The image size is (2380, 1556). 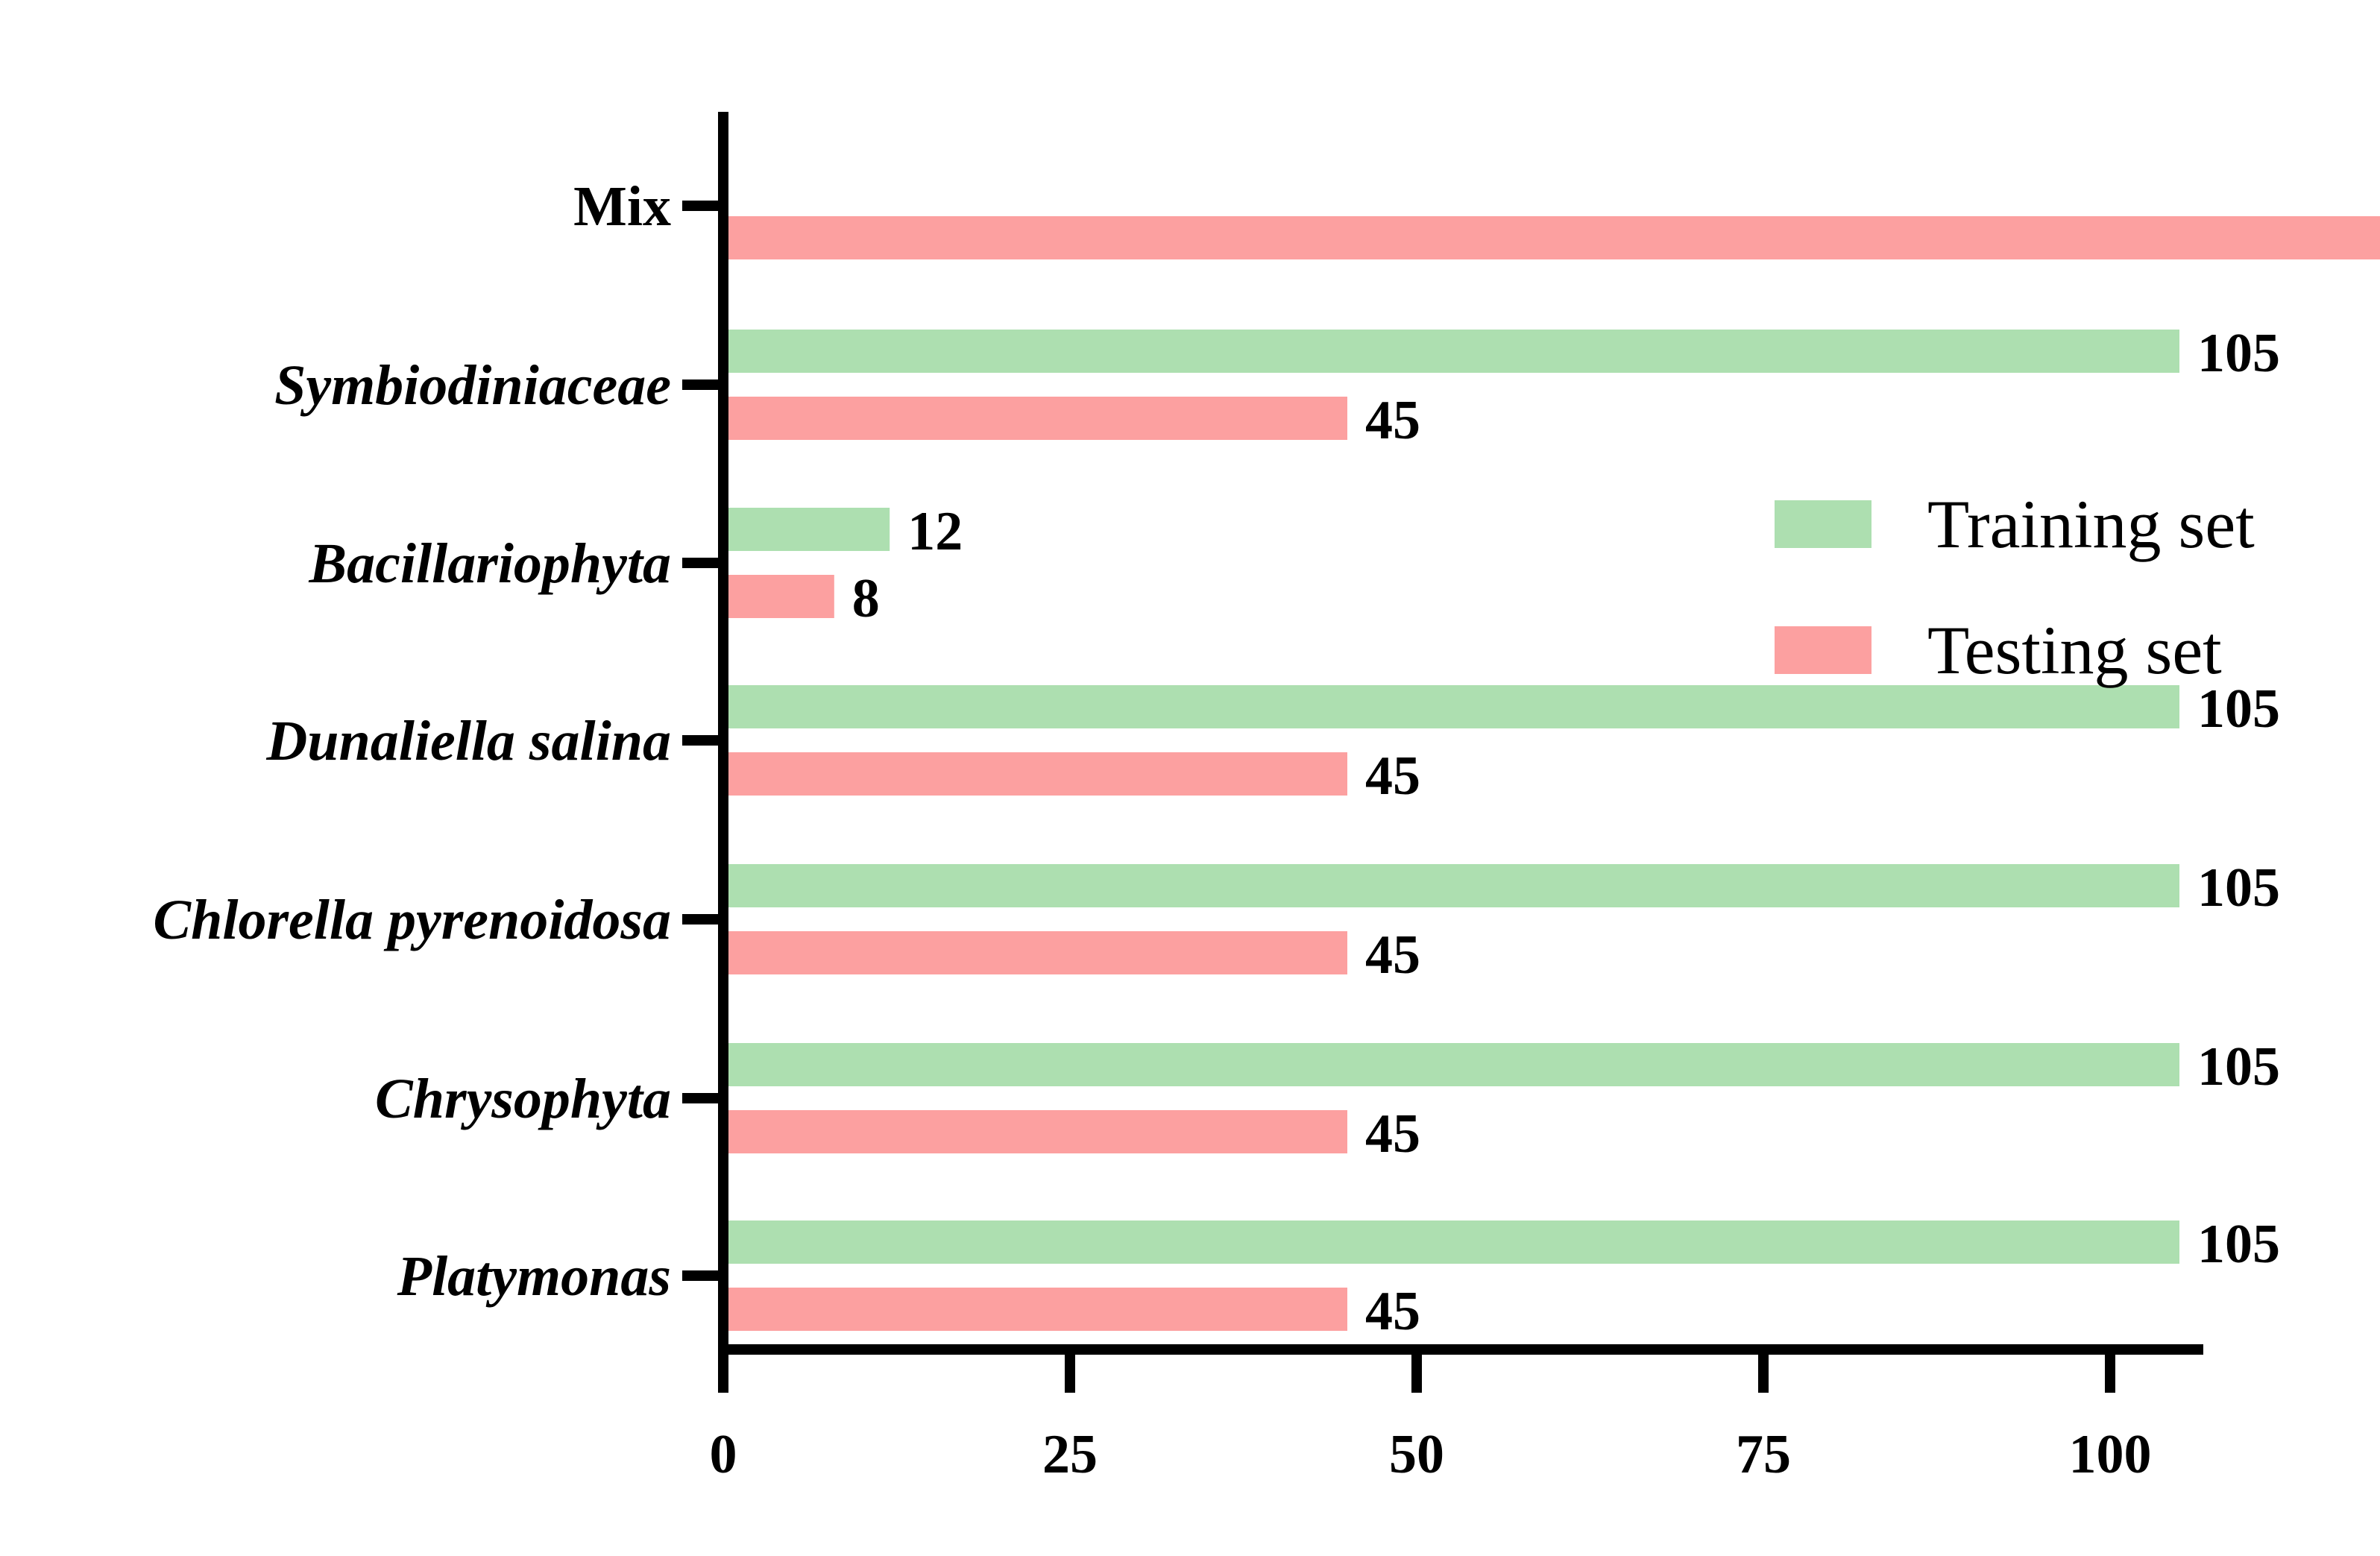 I want to click on category-label: Chrysophyta, so click(x=523, y=1099).